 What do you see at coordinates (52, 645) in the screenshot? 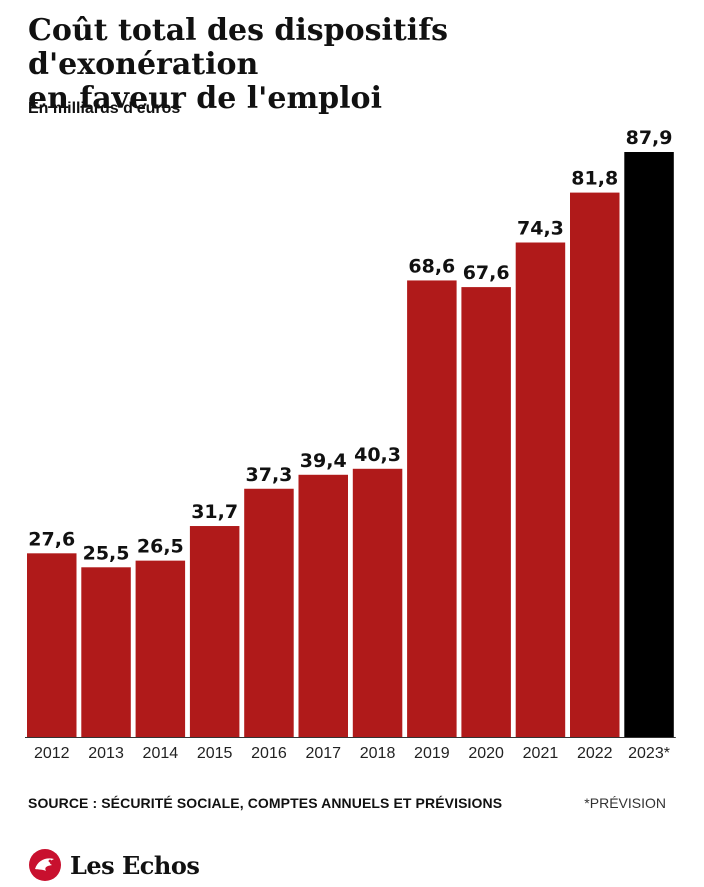
I see `bar-2012` at bounding box center [52, 645].